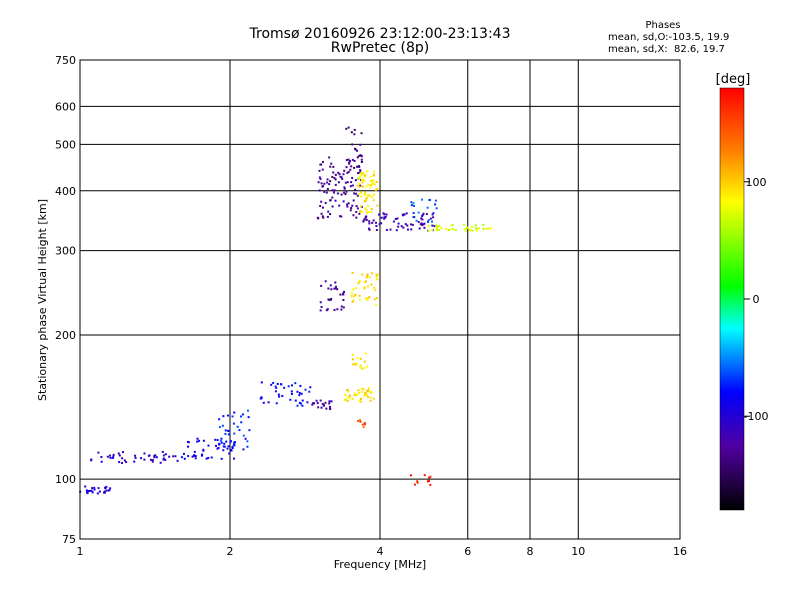 The width and height of the screenshot is (800, 600). I want to click on x-tick-labels: 1 2 4 6 8 10 16, so click(382, 551).